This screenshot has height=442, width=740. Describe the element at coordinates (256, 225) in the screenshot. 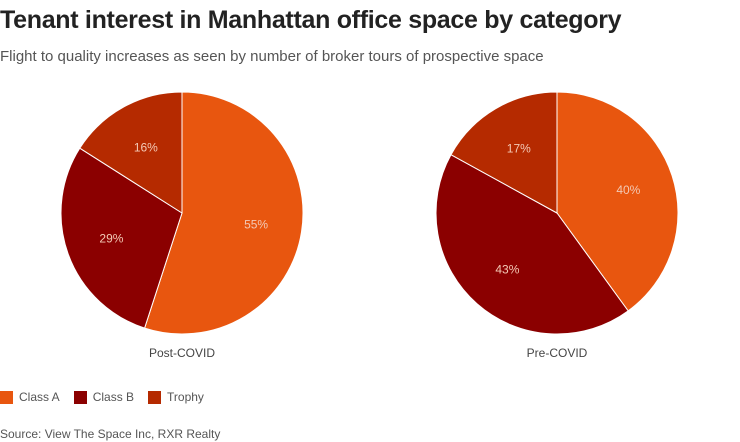

I see `data-label: 55%` at that location.